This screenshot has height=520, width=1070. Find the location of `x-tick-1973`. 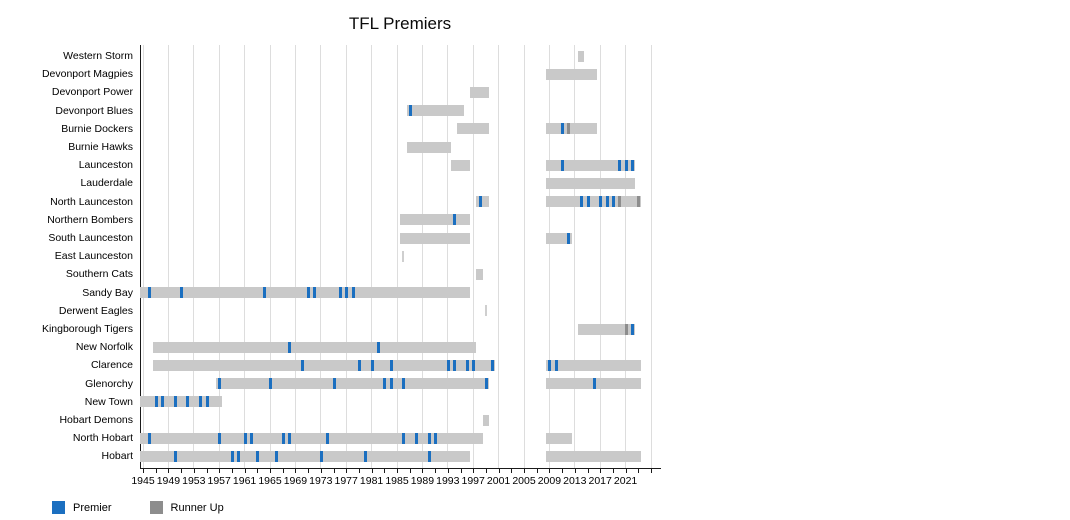

x-tick-1973 is located at coordinates (321, 471).